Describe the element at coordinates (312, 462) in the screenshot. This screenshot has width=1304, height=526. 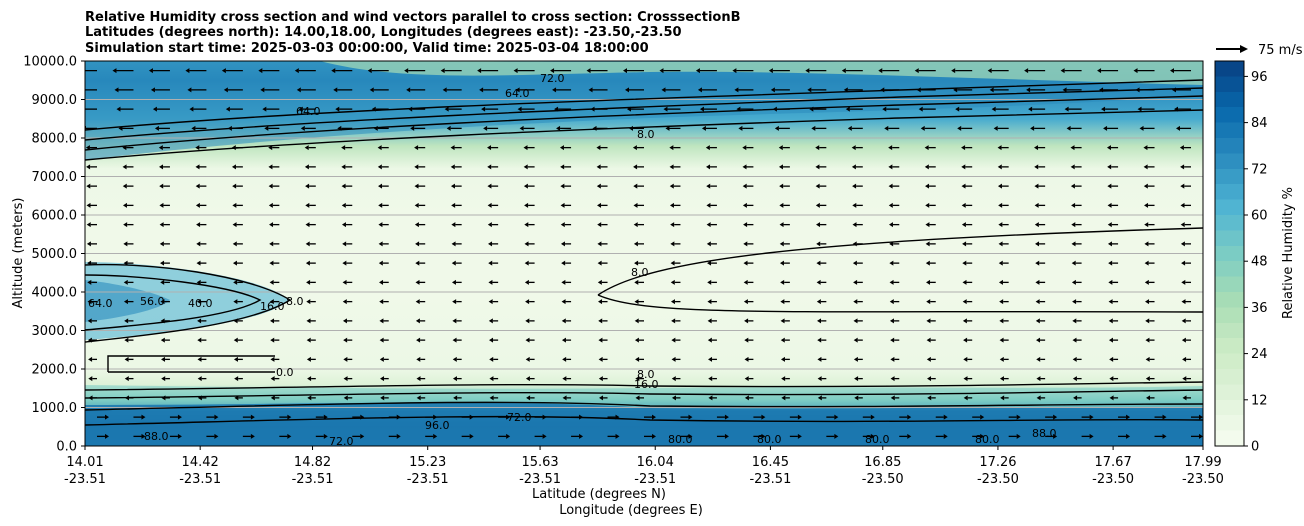
I see `x-tick-label-lat: 14.82` at that location.